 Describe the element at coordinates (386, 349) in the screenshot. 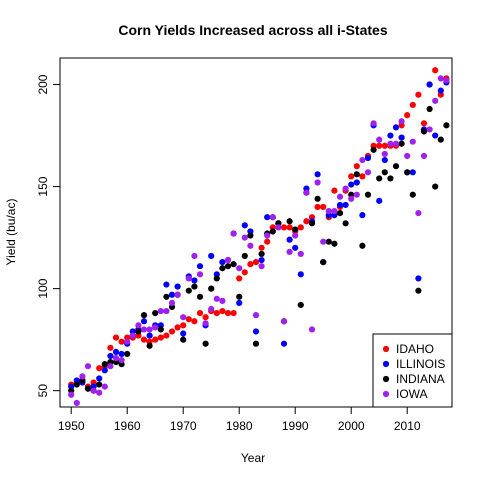

I see `legend-marker-idaho` at that location.